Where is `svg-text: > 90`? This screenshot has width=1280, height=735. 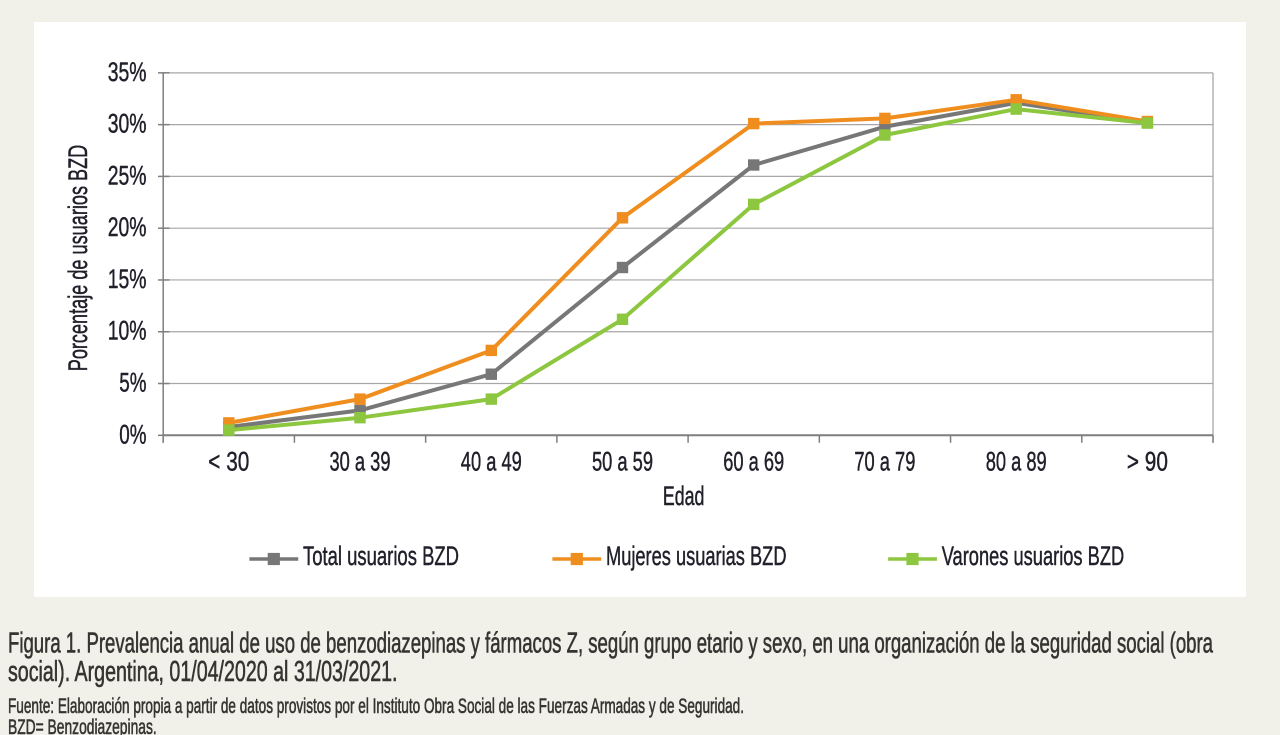
svg-text: > 90 is located at coordinates (1147, 461).